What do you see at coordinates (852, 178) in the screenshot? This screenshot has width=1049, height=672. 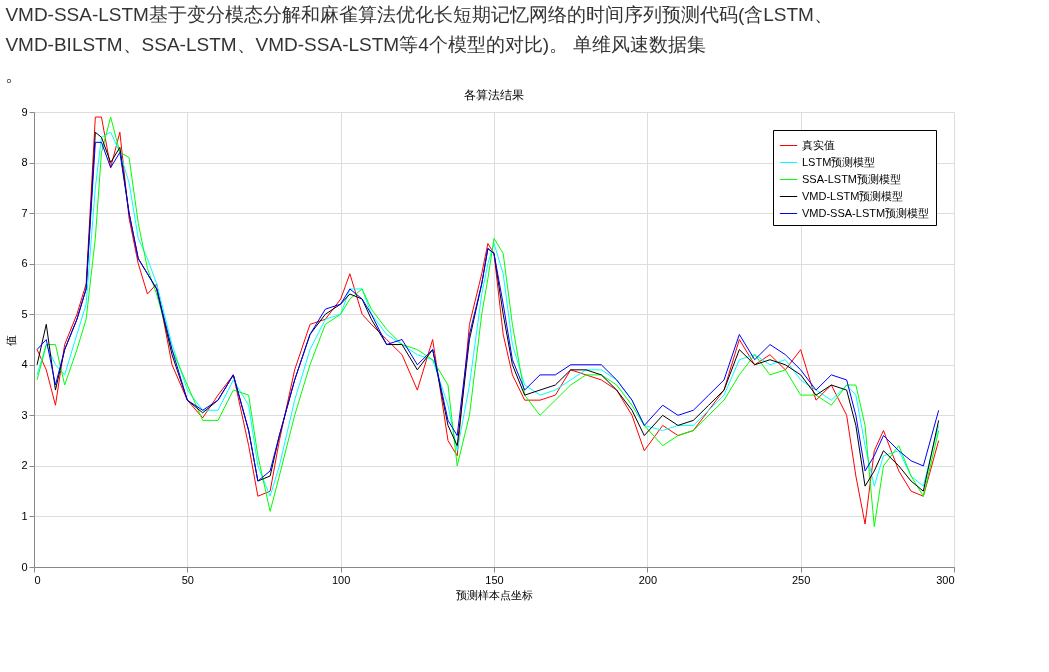 I see `legend-label: SSA-LSTM预测模型` at bounding box center [852, 178].